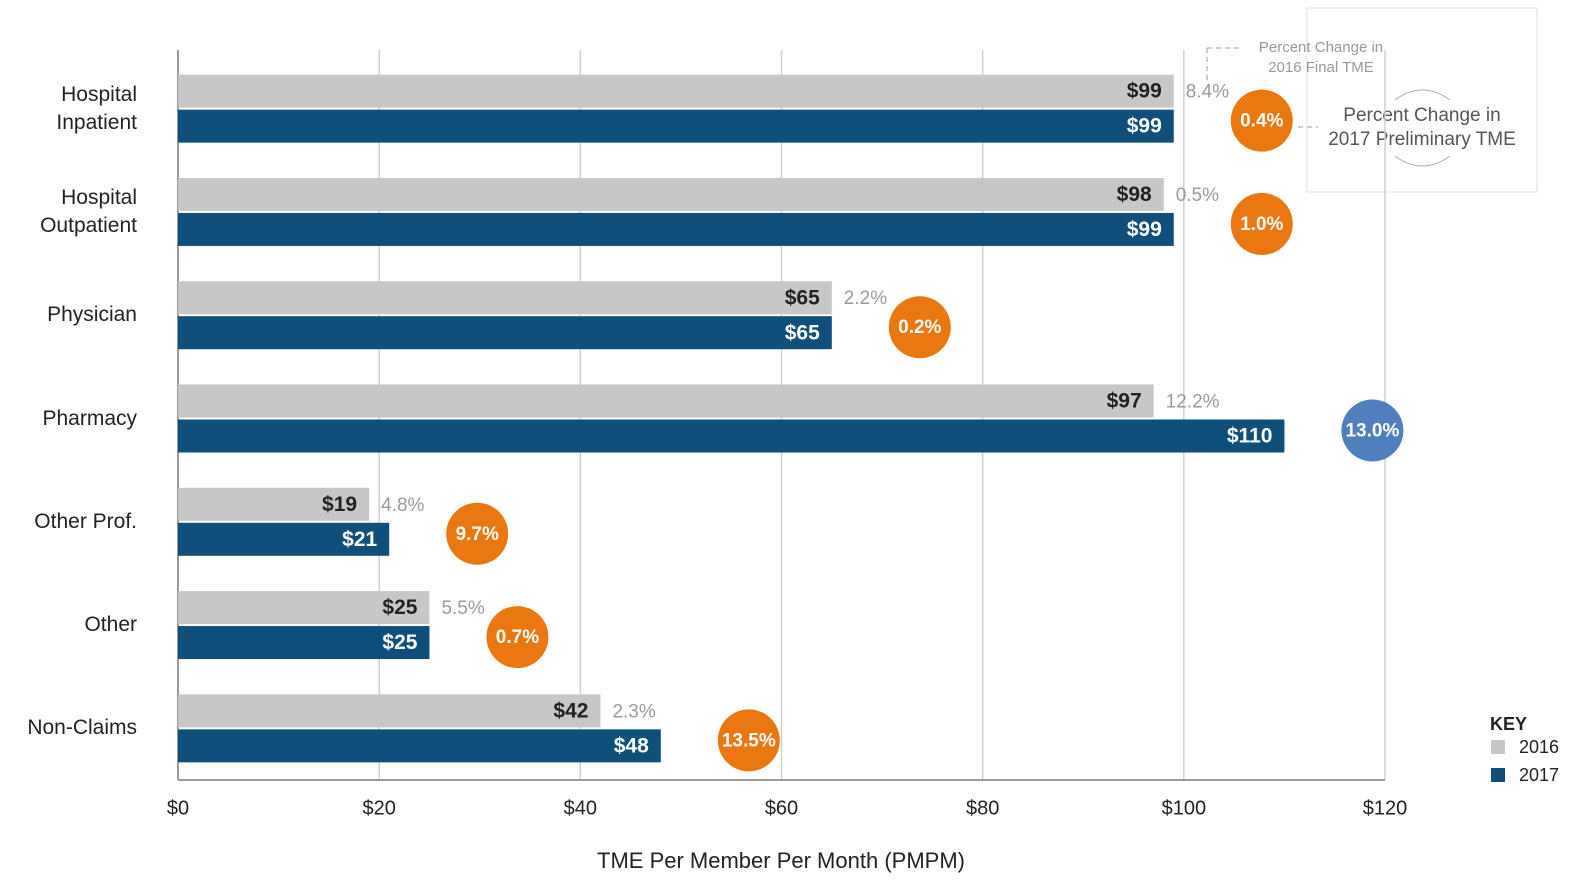 Image resolution: width=1577 pixels, height=881 pixels. What do you see at coordinates (865, 298) in the screenshot?
I see `percent-change-2016: 2.2%` at bounding box center [865, 298].